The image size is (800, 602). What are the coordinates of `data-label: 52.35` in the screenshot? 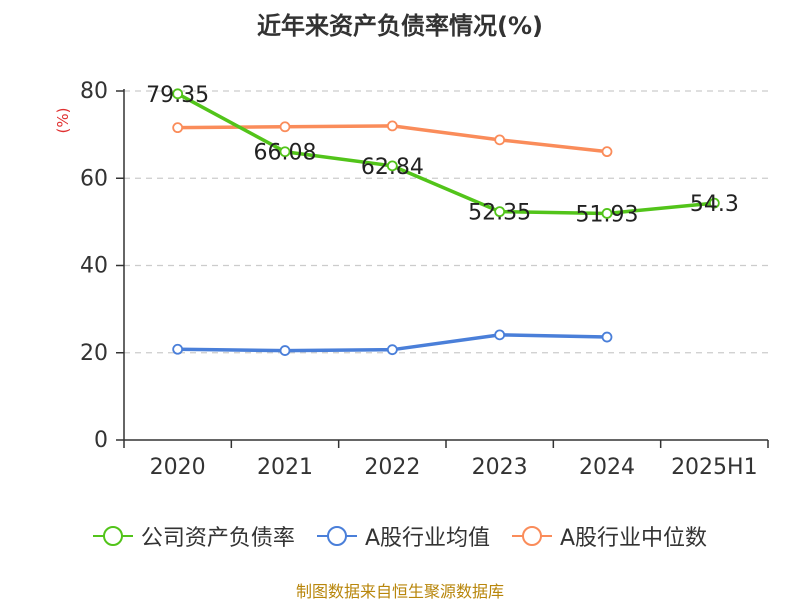 It's located at (499, 213).